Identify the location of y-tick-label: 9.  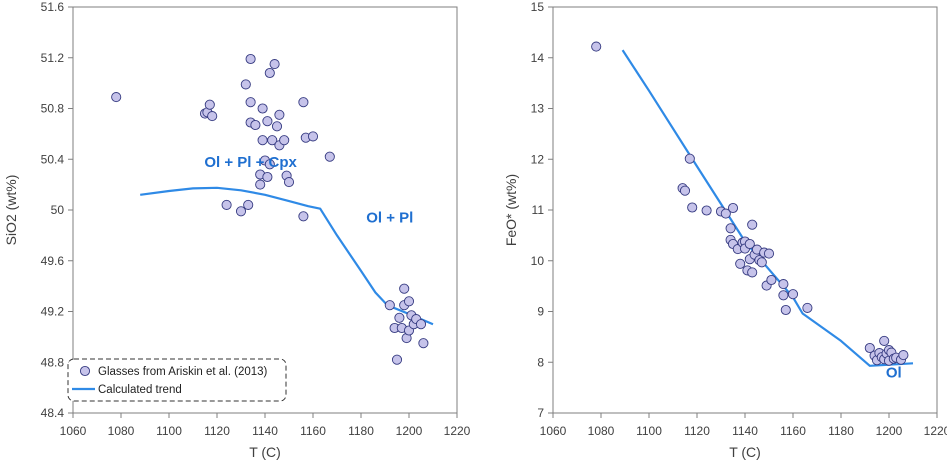
(540, 312).